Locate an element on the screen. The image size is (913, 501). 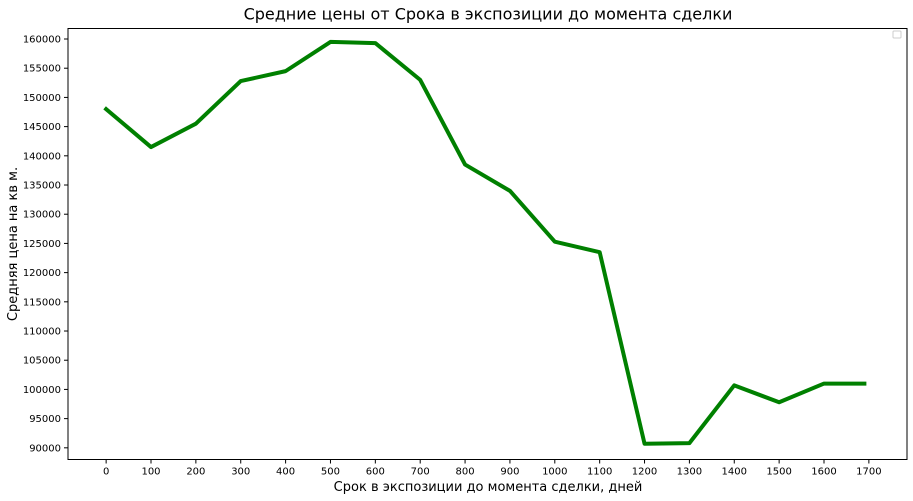
x-tick-label: 100 is located at coordinates (150, 472).